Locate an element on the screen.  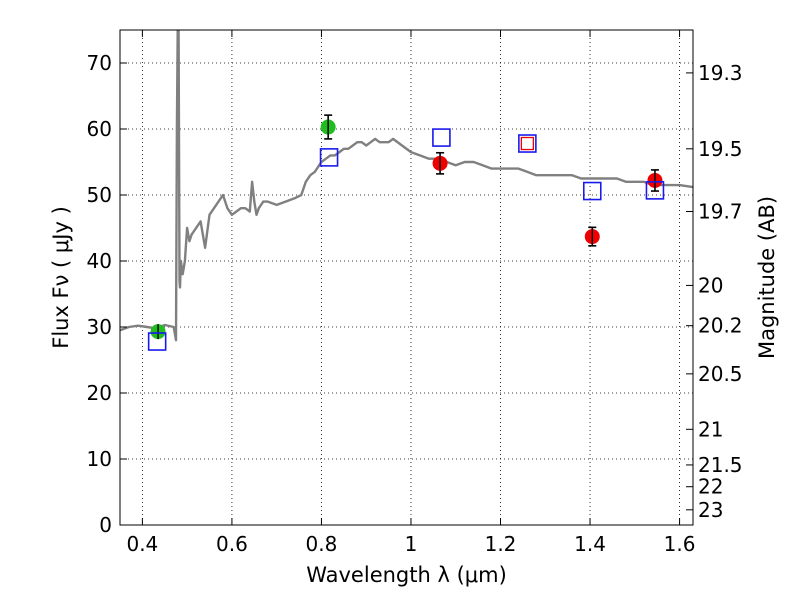
right-tick-label: 22 is located at coordinates (710, 487).